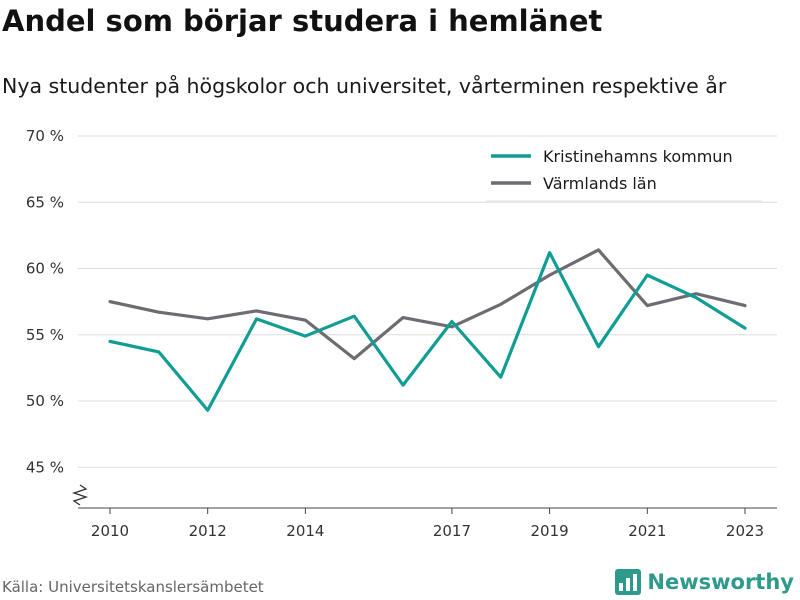 The image size is (800, 600). Describe the element at coordinates (600, 183) in the screenshot. I see `legend-label: Värmlands län` at that location.